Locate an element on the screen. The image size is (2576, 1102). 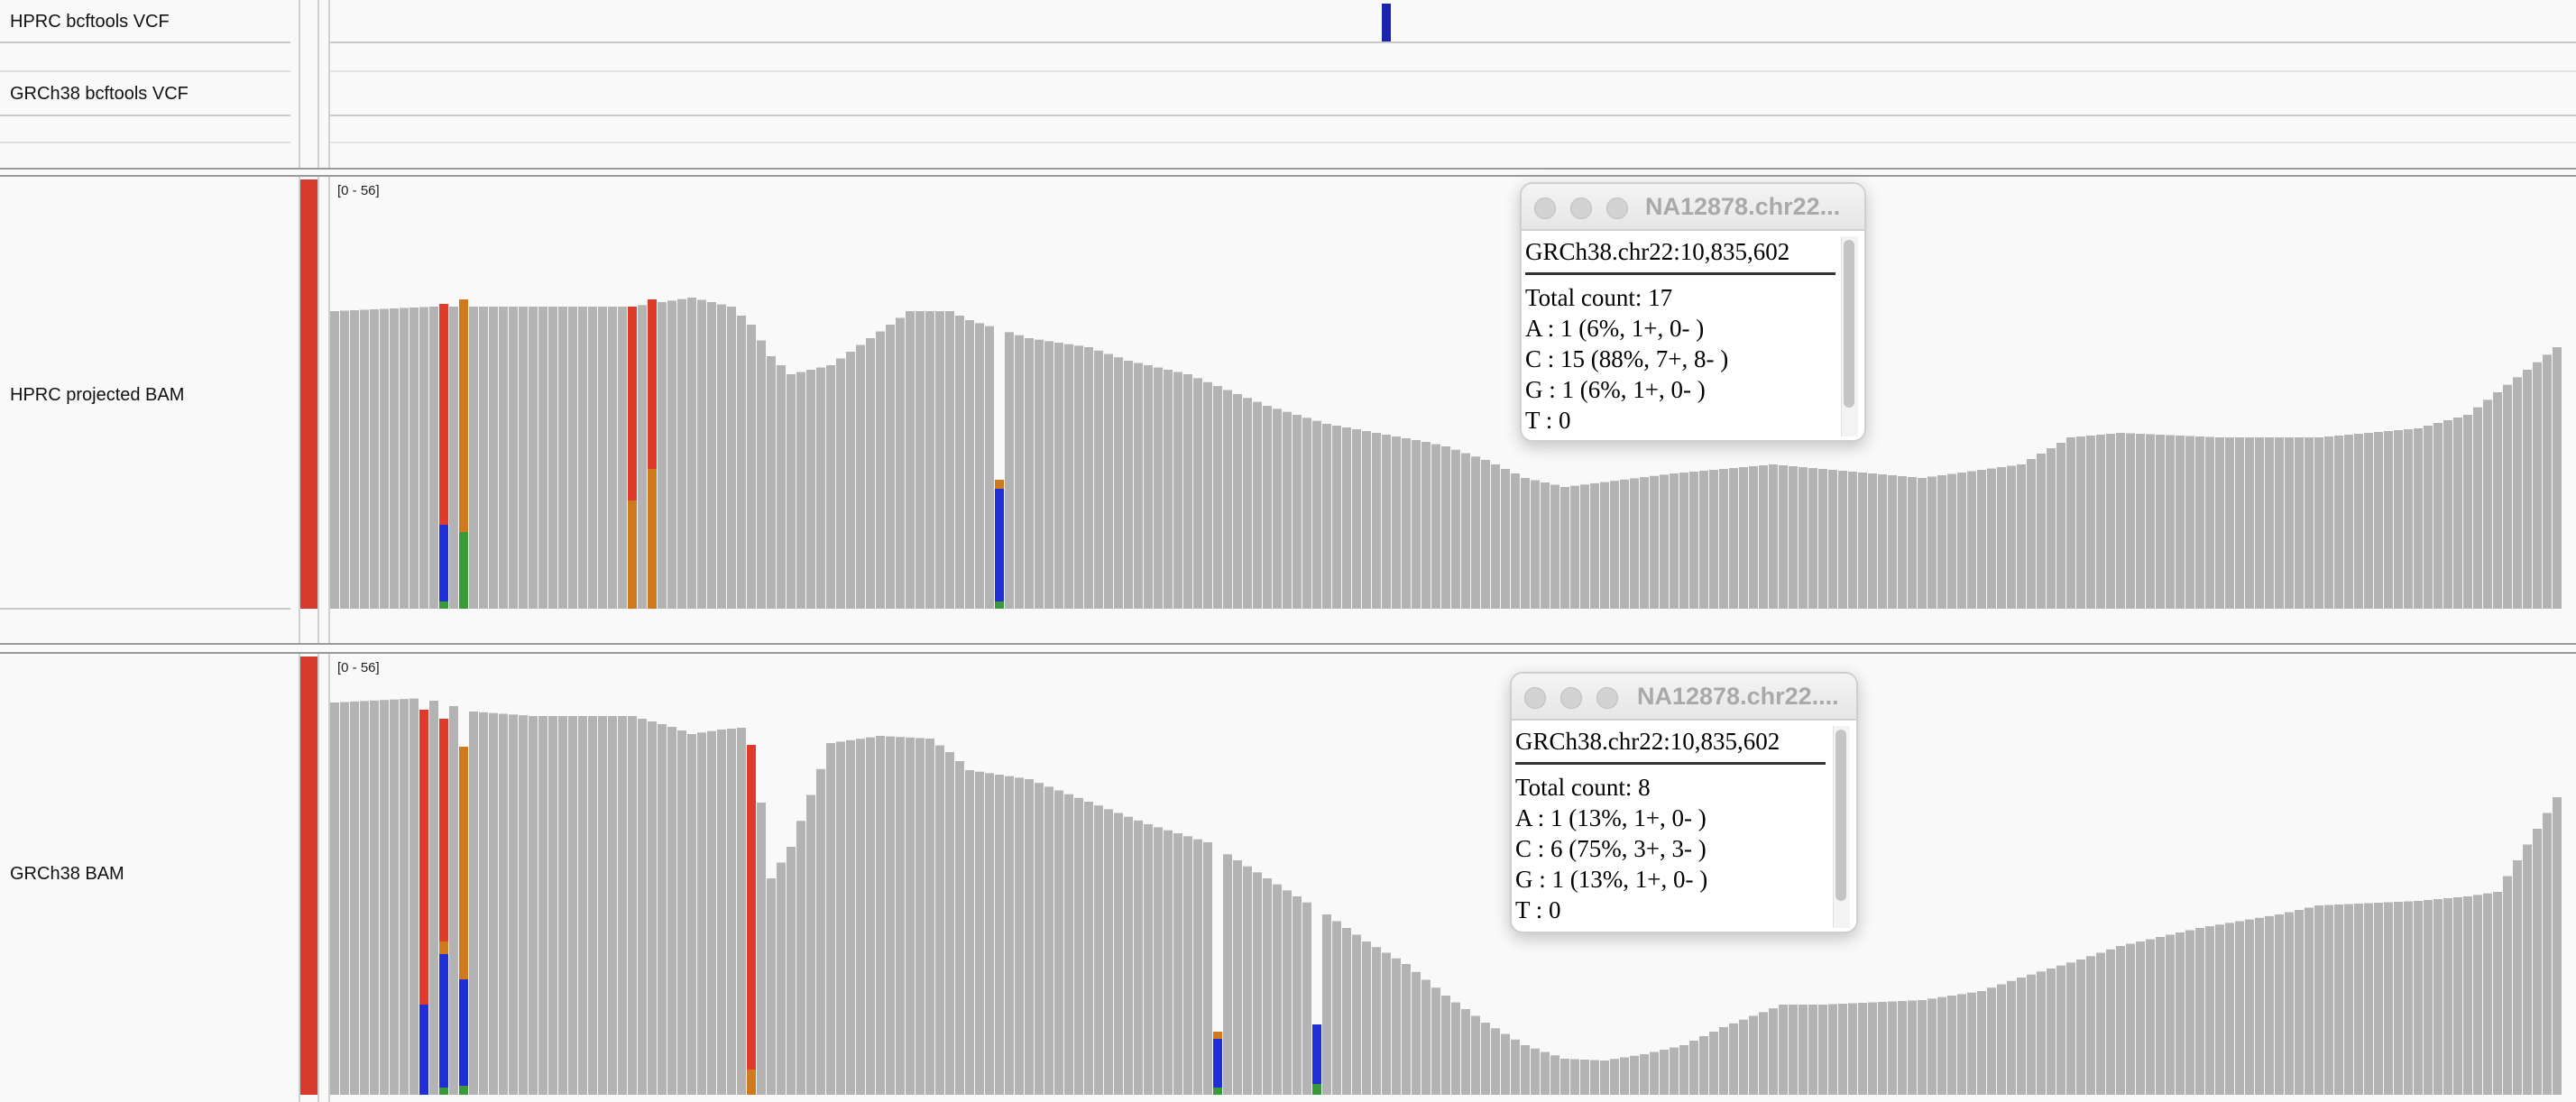
panel-divider is located at coordinates (1288, 172).